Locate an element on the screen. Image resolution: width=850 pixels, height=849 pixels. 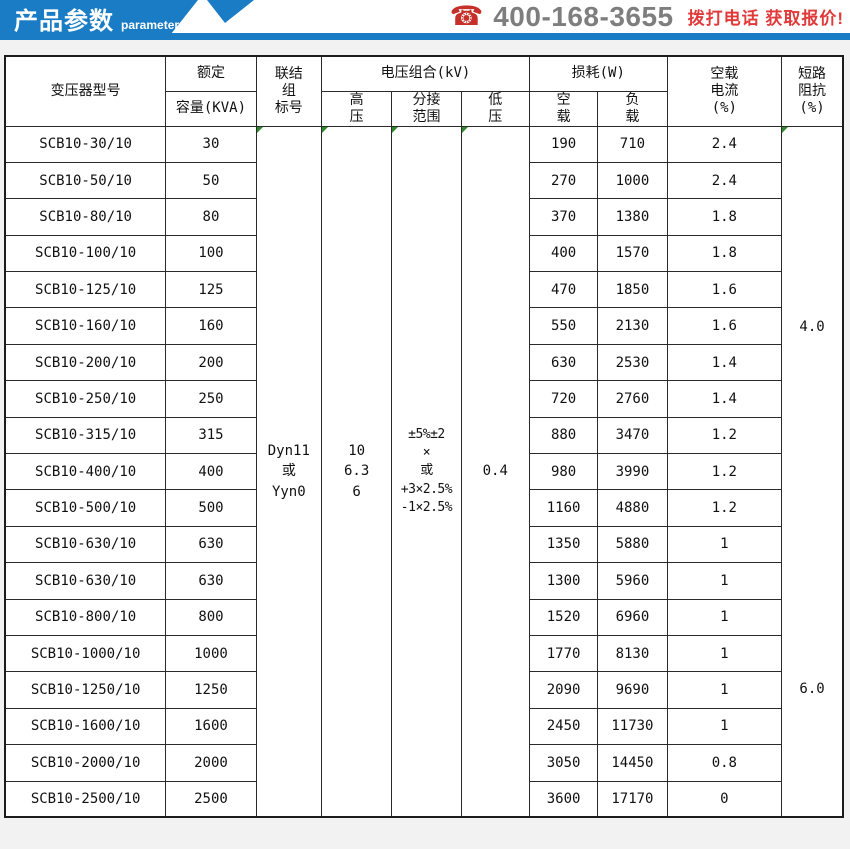
vector-group-merged-cell: Dyn11 或 Yyn0 is located at coordinates (288, 471).